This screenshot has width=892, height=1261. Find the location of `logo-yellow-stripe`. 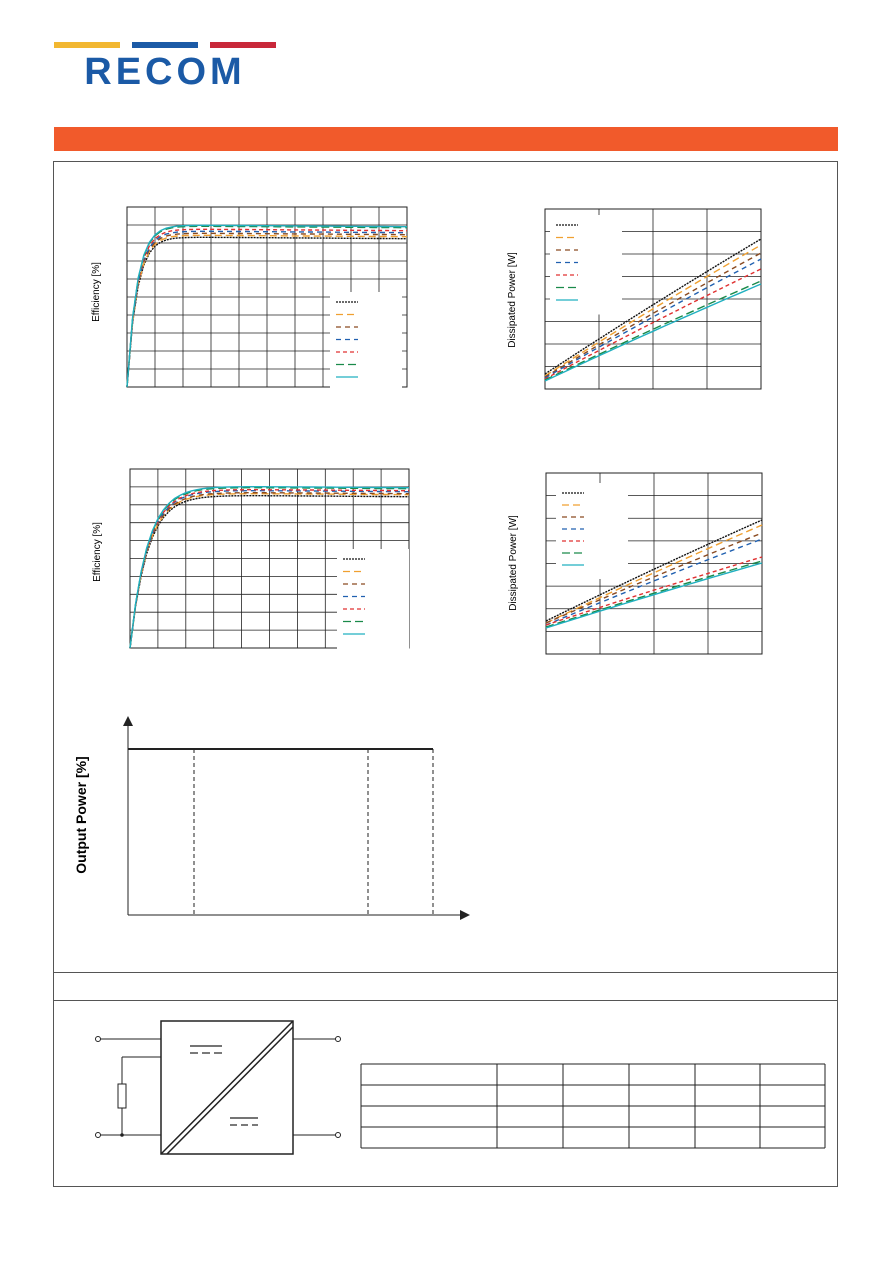

logo-yellow-stripe is located at coordinates (87, 45).